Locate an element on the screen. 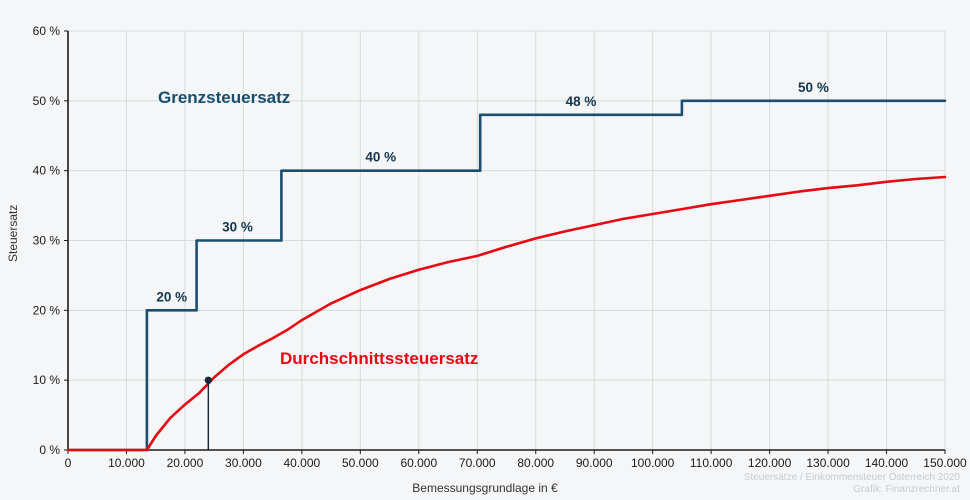 This screenshot has height=500, width=970. step-label: 50 % is located at coordinates (813, 87).